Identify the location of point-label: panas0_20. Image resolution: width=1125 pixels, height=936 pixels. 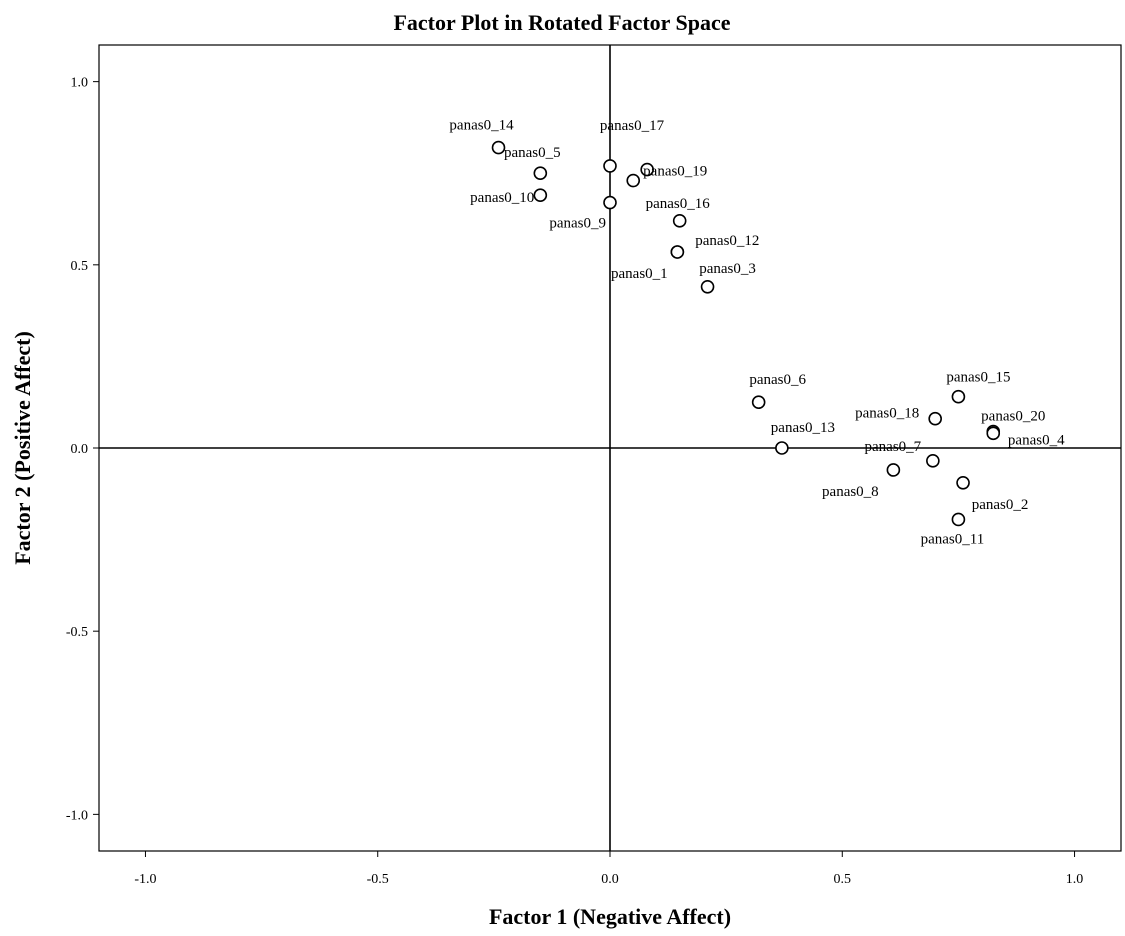
(1013, 417).